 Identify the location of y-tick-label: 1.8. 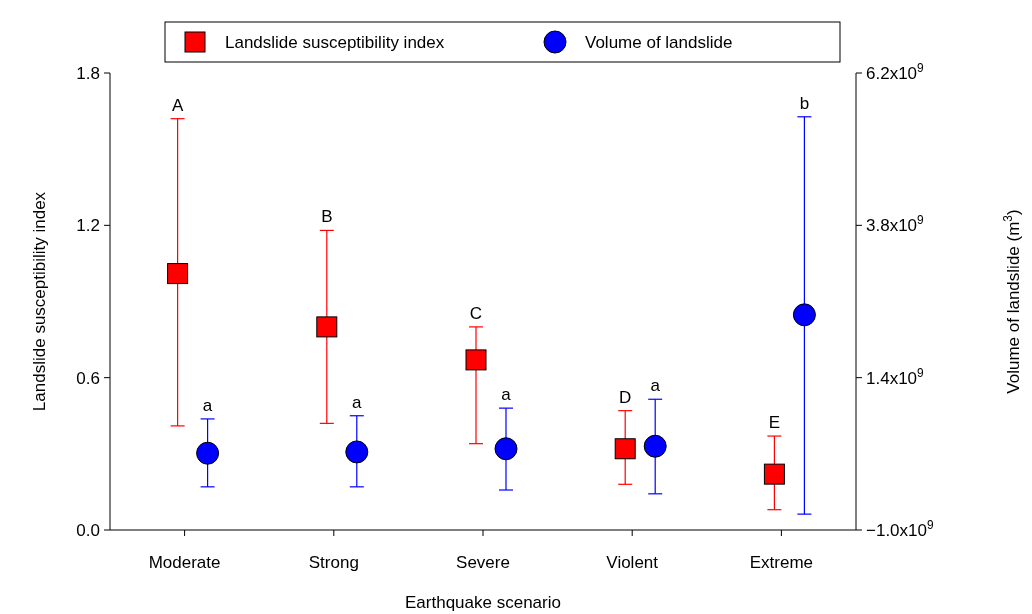
(88, 73).